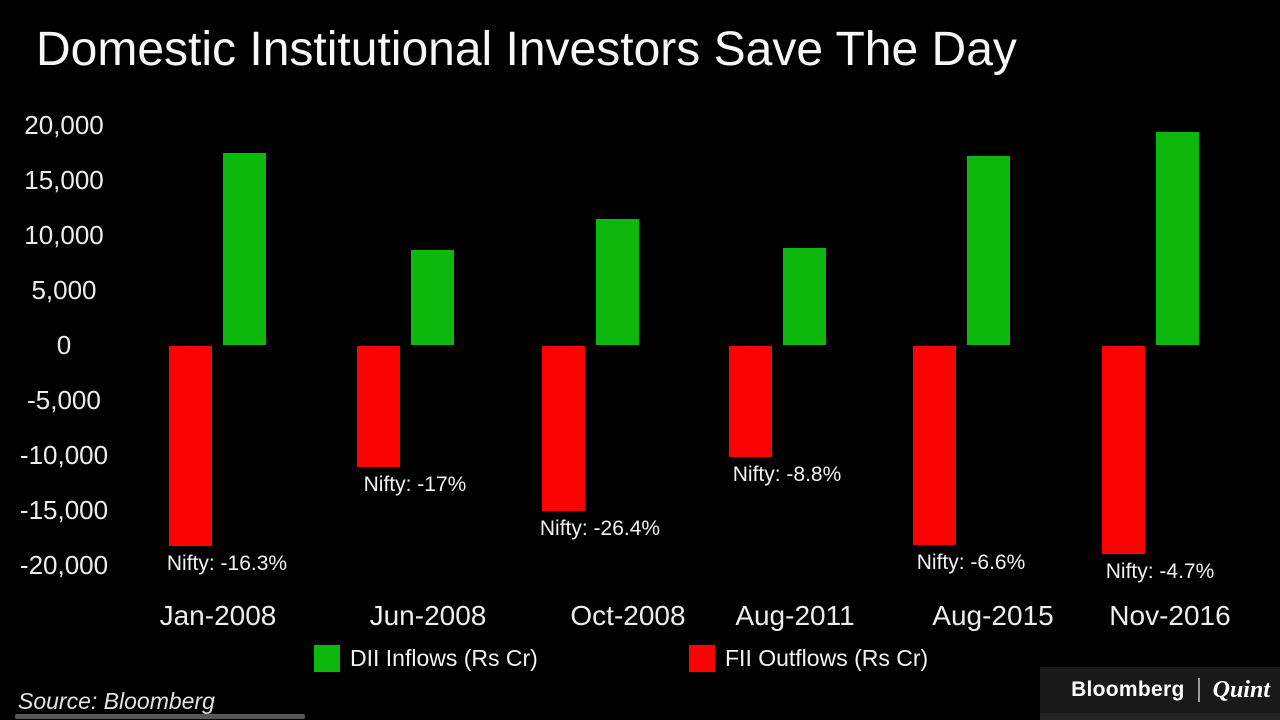 This screenshot has width=1280, height=720. What do you see at coordinates (971, 563) in the screenshot?
I see `nifty-change-label-aug-2015: Nifty: -6.6%` at bounding box center [971, 563].